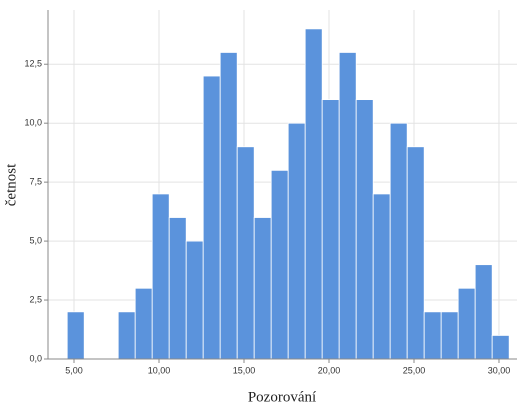  I want to click on x-tick-label: 15,00, so click(244, 370).